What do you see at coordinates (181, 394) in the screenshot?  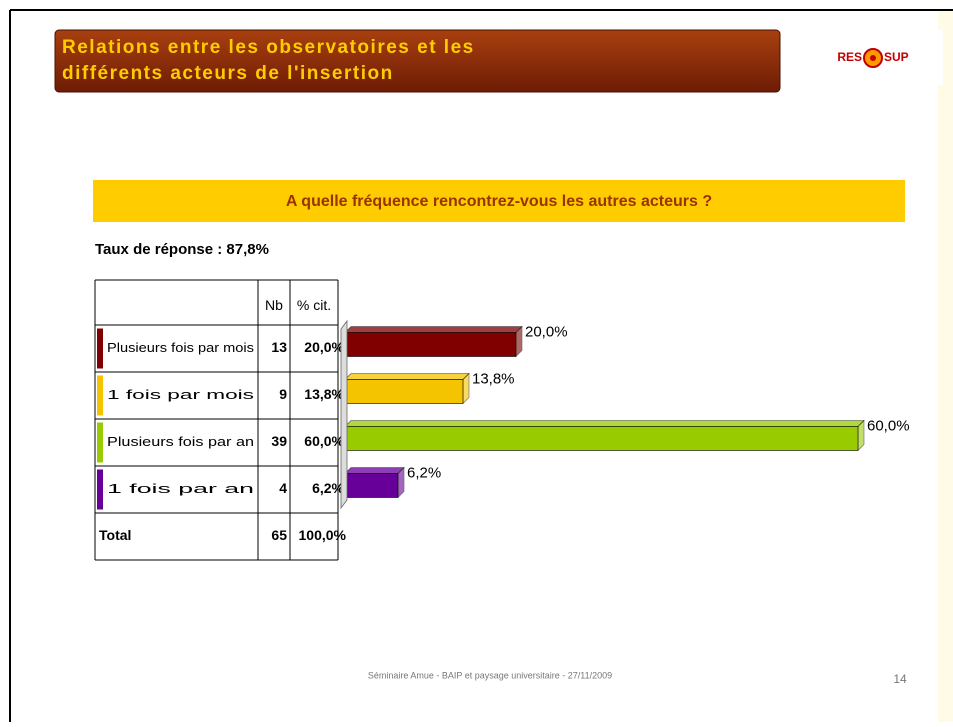 I see `category-label: 1 fois par mois` at bounding box center [181, 394].